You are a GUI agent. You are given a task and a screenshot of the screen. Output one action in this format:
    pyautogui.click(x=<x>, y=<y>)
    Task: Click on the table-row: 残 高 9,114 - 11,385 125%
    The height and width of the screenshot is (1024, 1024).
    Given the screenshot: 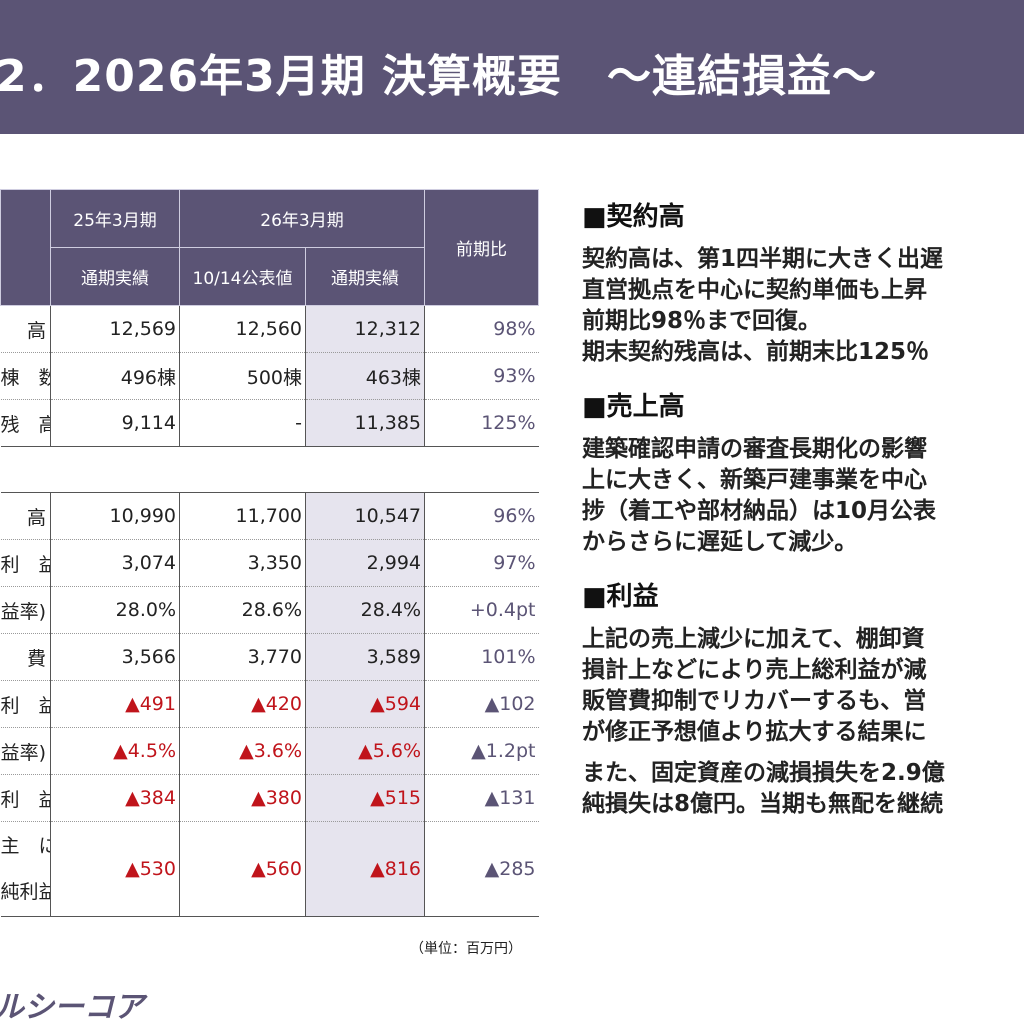 What is the action you would take?
    pyautogui.click(x=269, y=423)
    